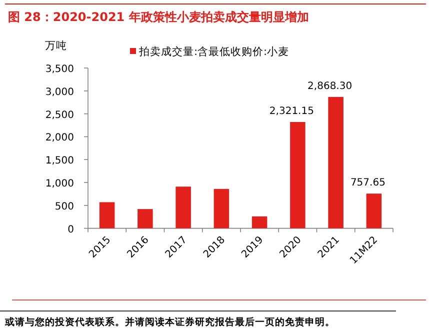  I want to click on y-tick-label: 1,000, so click(59, 184).